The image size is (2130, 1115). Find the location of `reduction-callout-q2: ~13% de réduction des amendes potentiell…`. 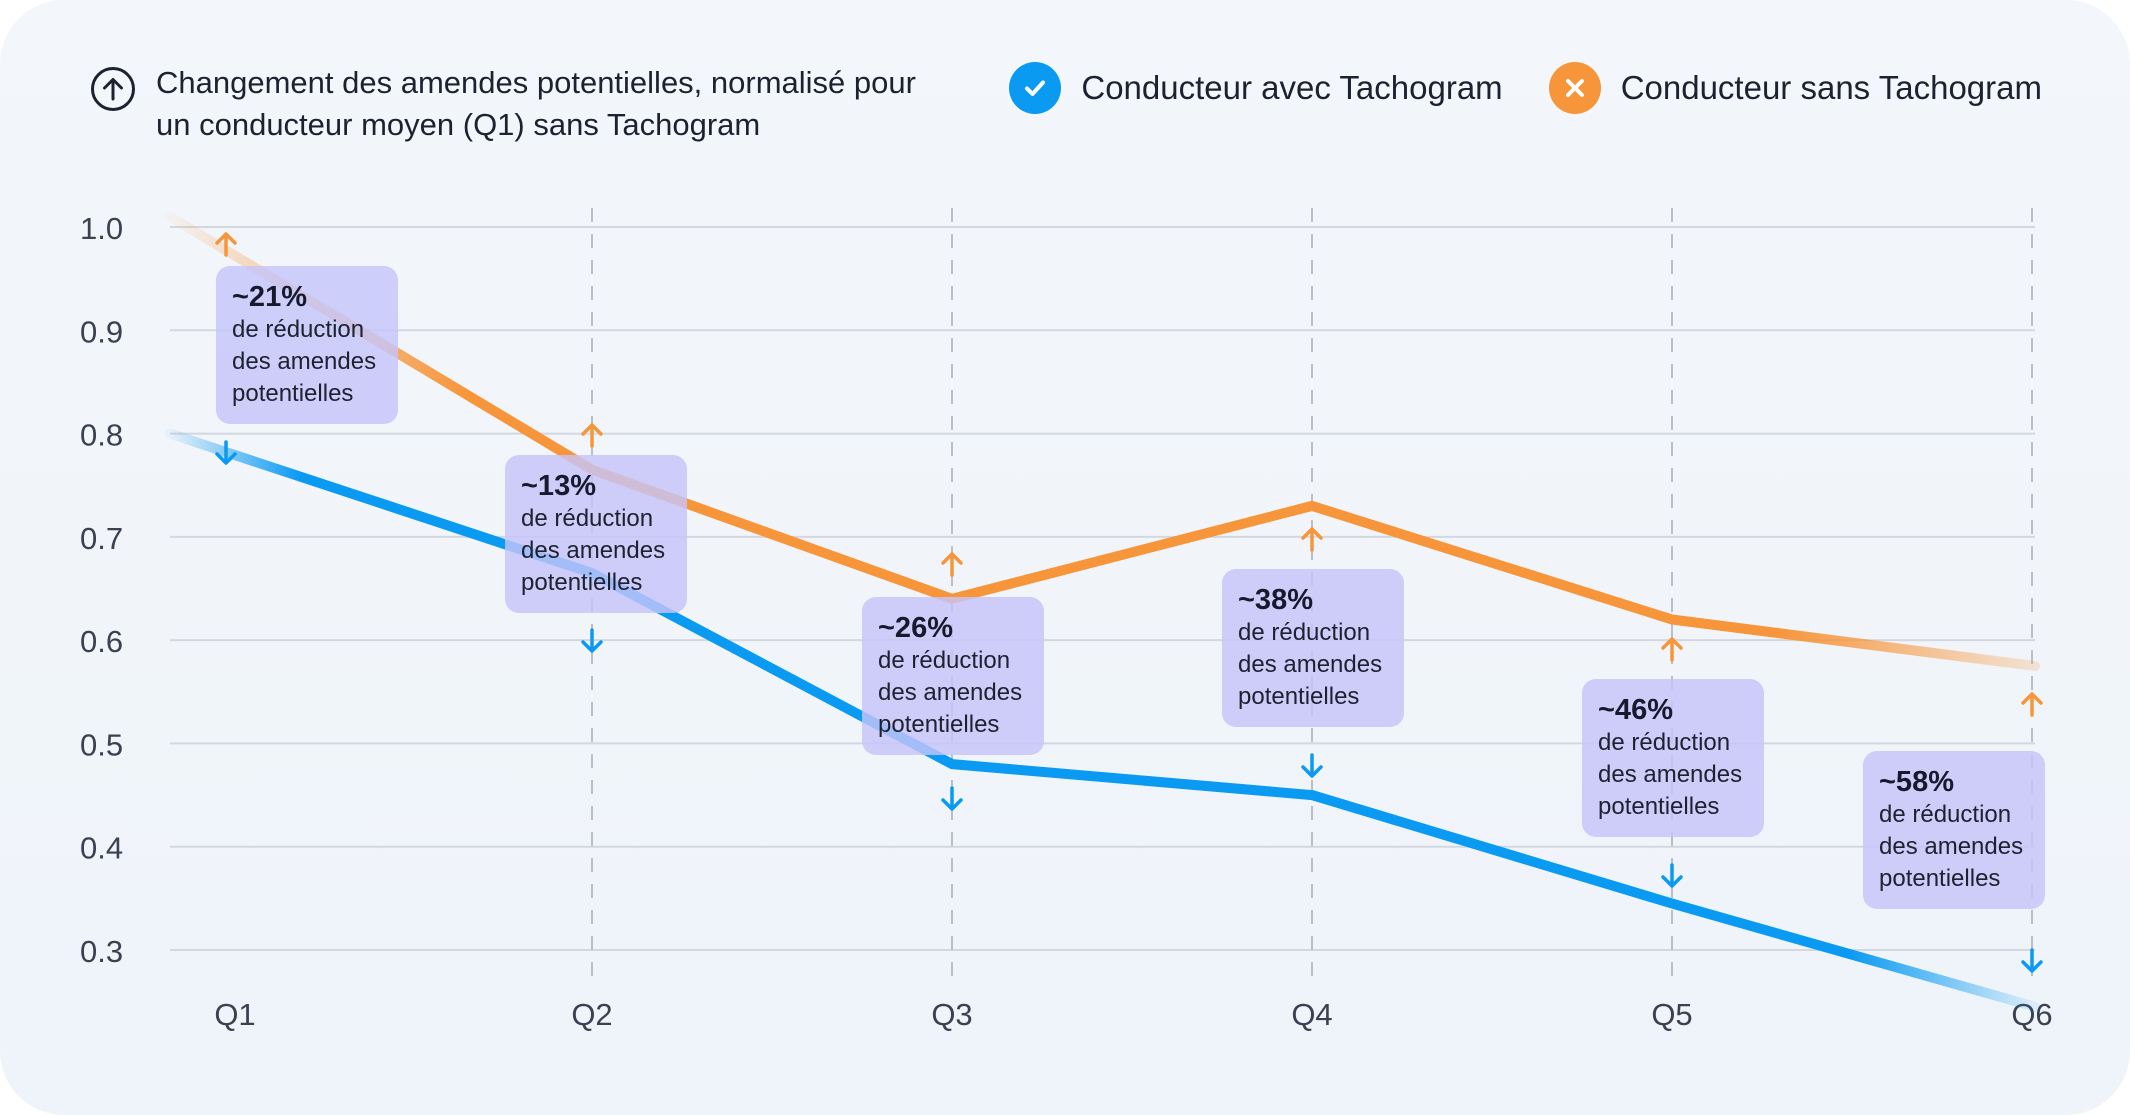

reduction-callout-q2: ~13% de réduction des amendes potentiell… is located at coordinates (596, 534).